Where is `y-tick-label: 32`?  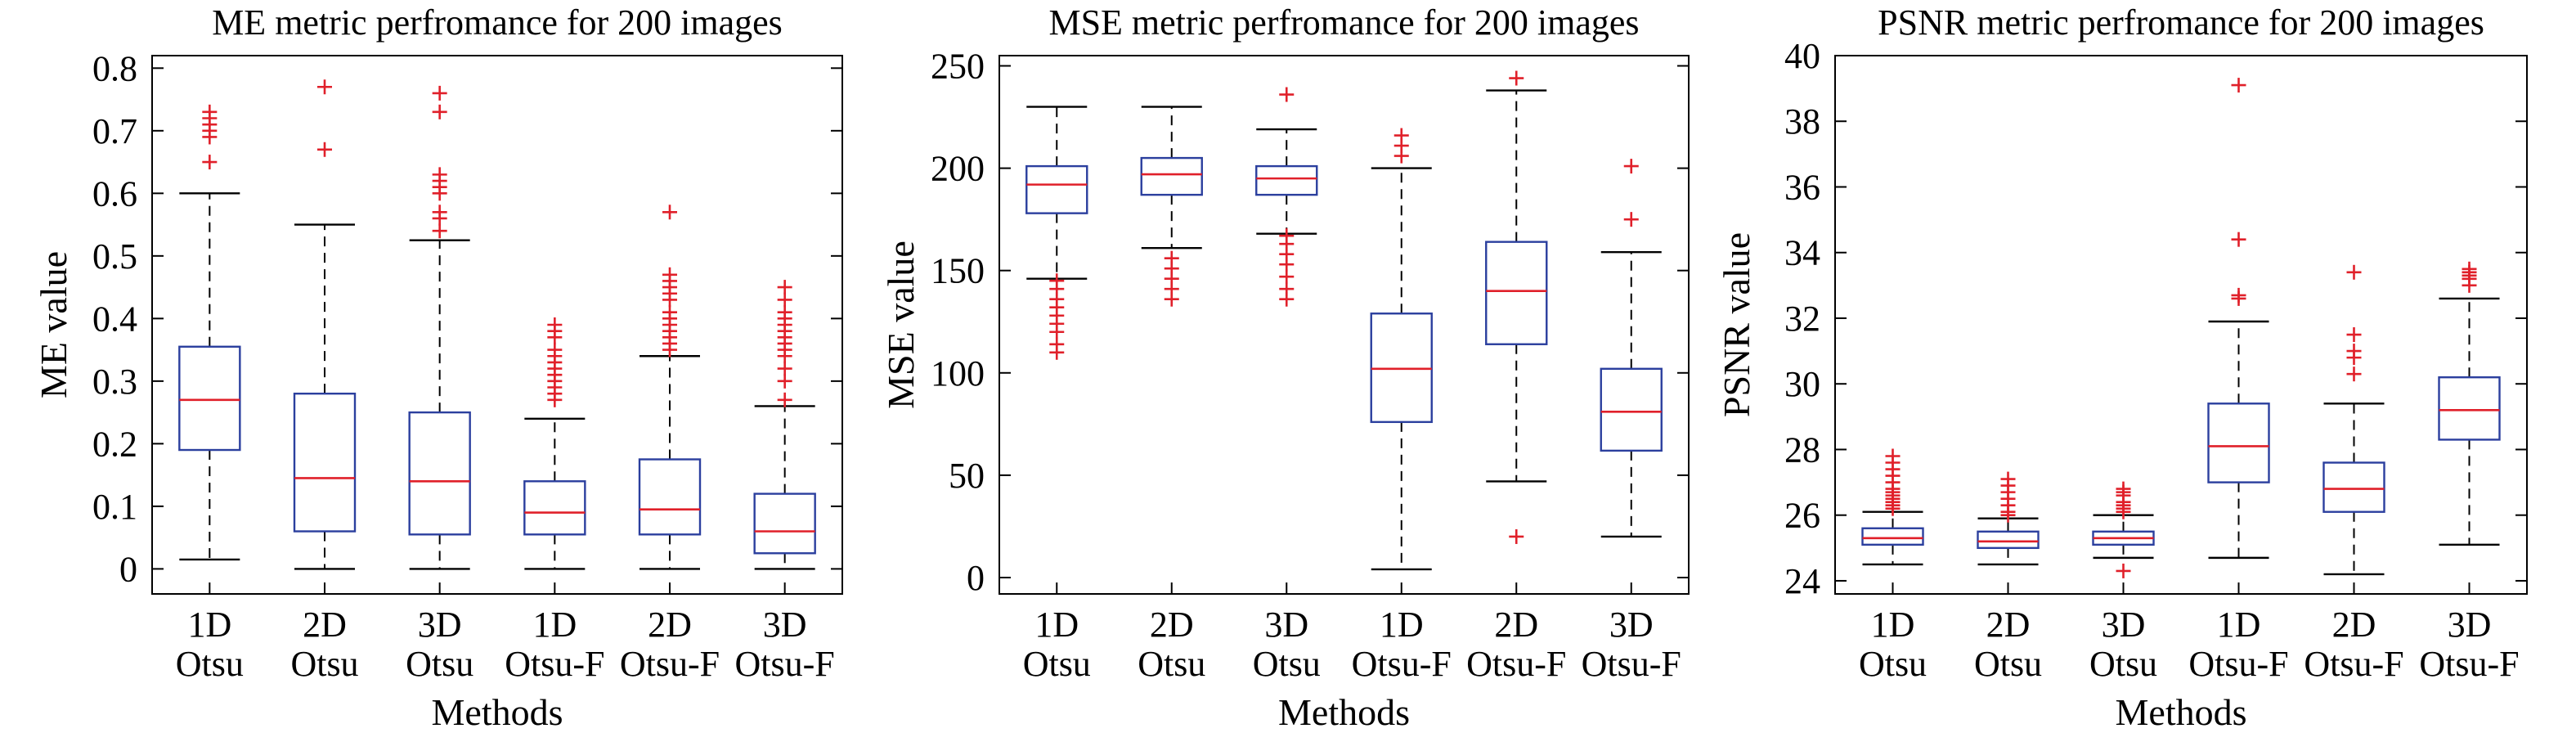 y-tick-label: 32 is located at coordinates (1802, 319).